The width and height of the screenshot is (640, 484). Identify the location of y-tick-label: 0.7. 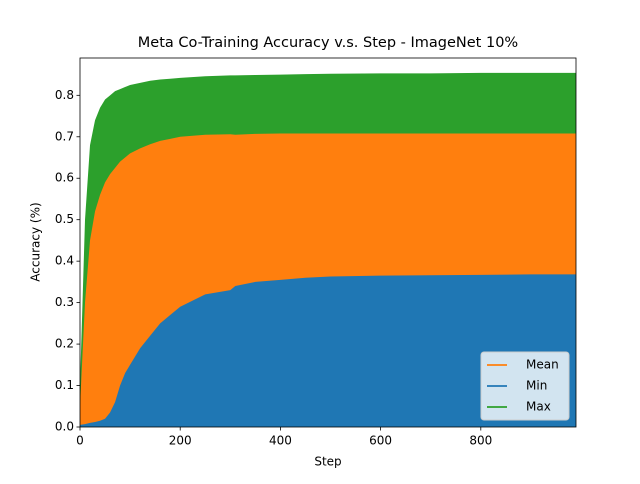
(64, 136).